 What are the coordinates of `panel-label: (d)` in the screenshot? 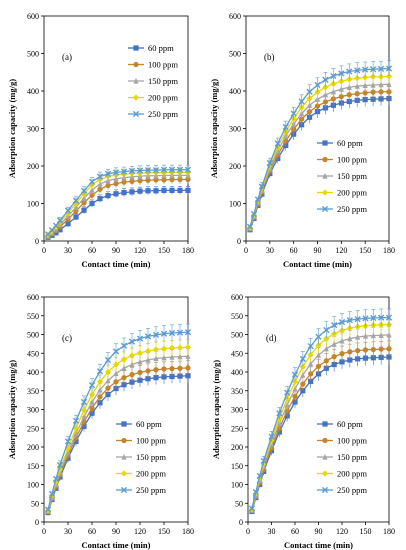 It's located at (271, 338).